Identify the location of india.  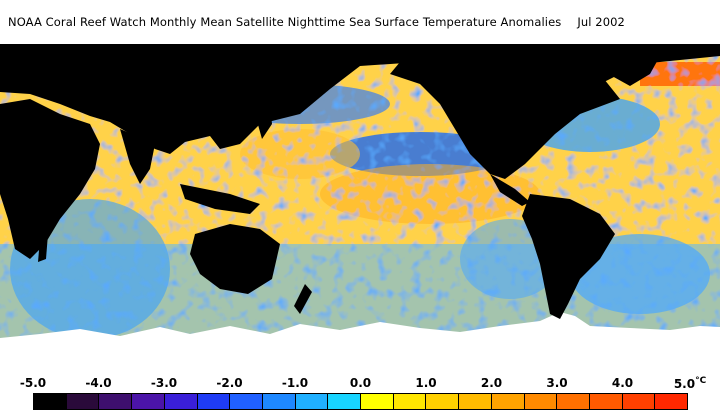
(137, 156).